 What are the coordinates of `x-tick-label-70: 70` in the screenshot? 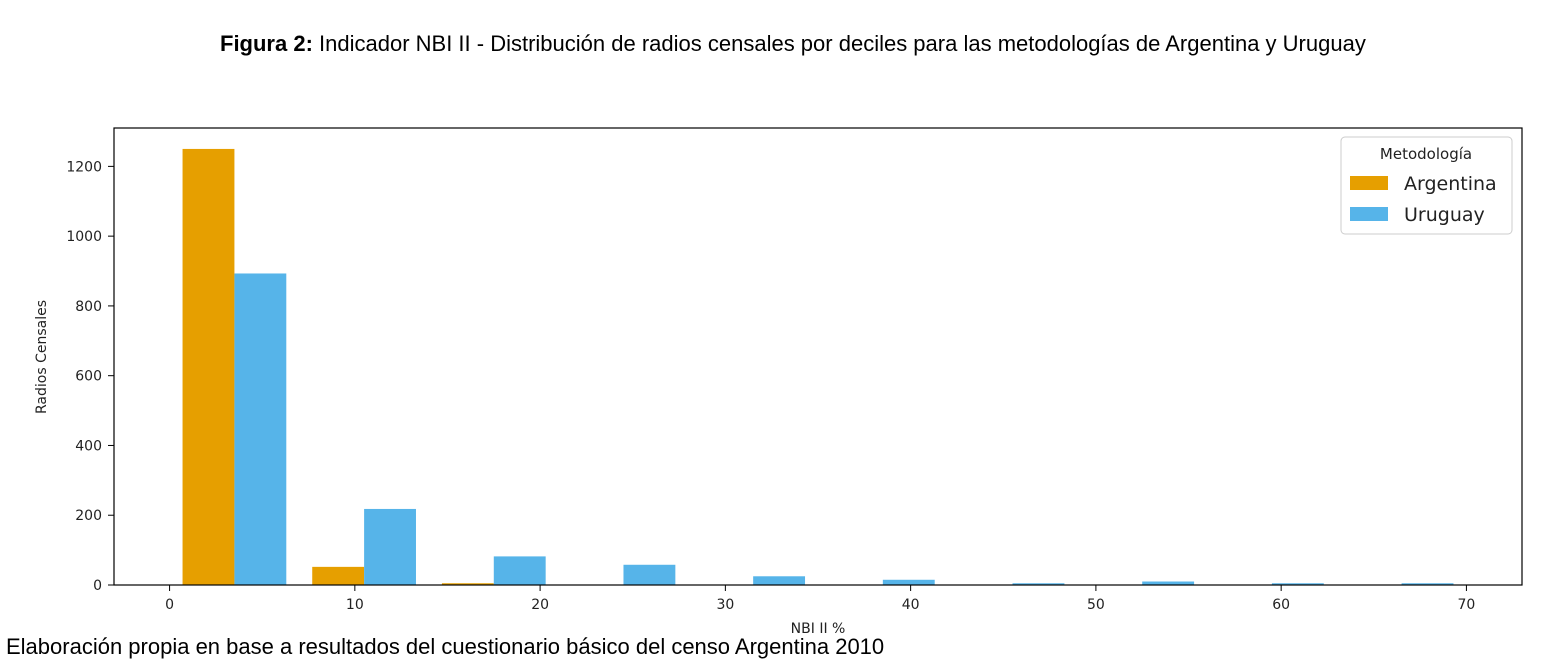 It's located at (1467, 605).